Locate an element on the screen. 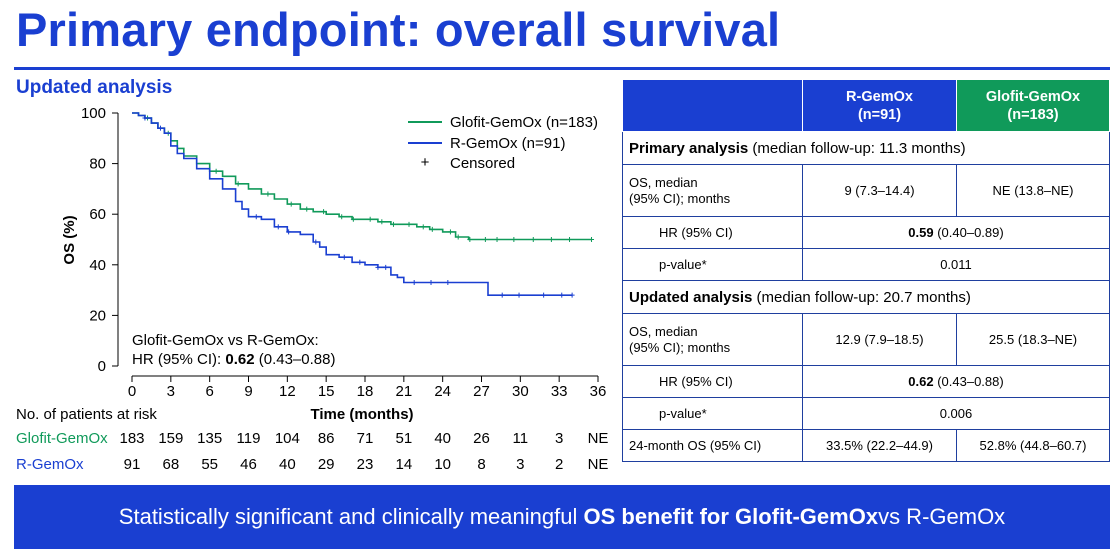 The image size is (1120, 556). section-updated-title: Updated analysis is located at coordinates (691, 297).